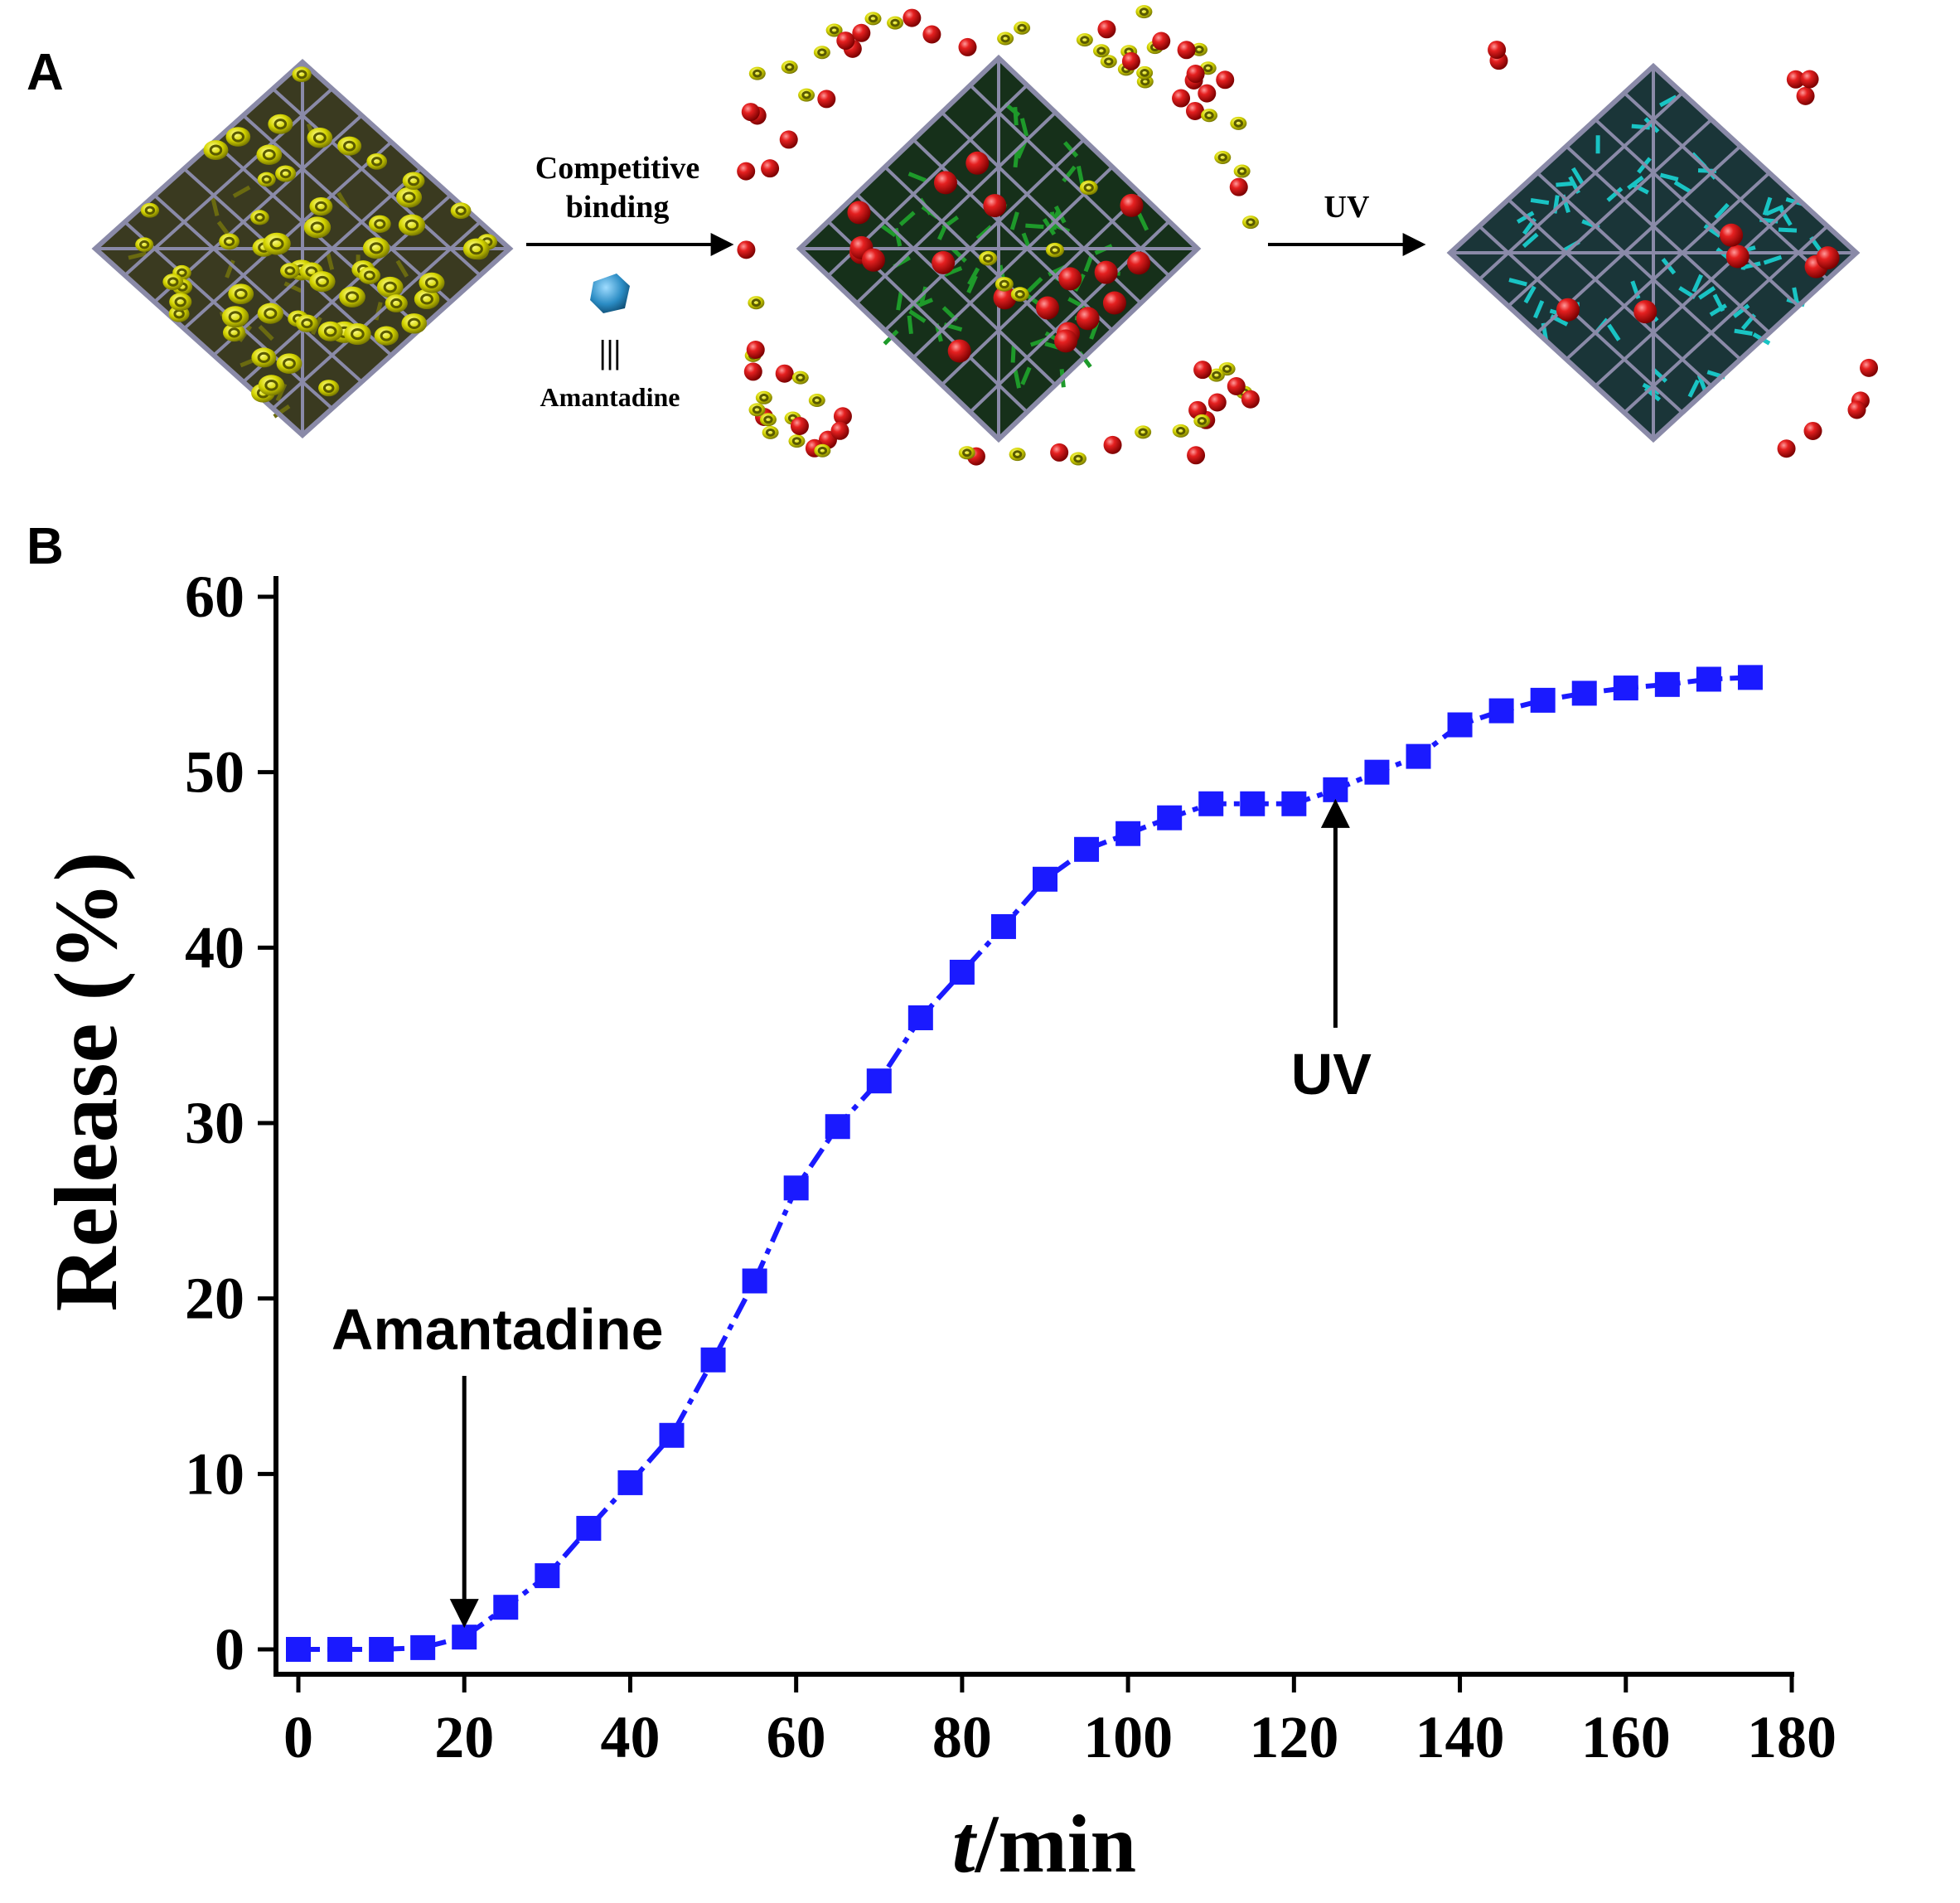  I want to click on x-tick-label: 20, so click(464, 1737).